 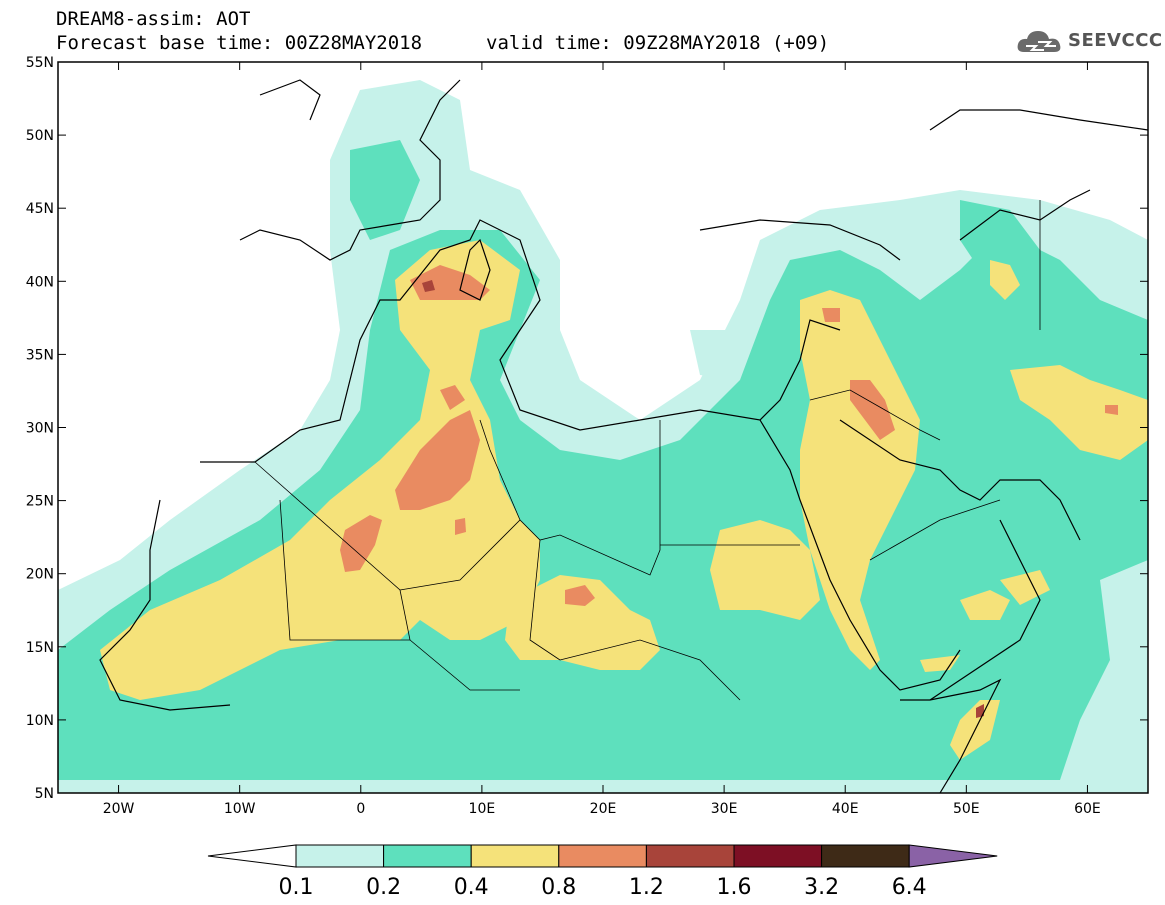 I want to click on lat-tick-label: 25N, so click(x=40, y=502).